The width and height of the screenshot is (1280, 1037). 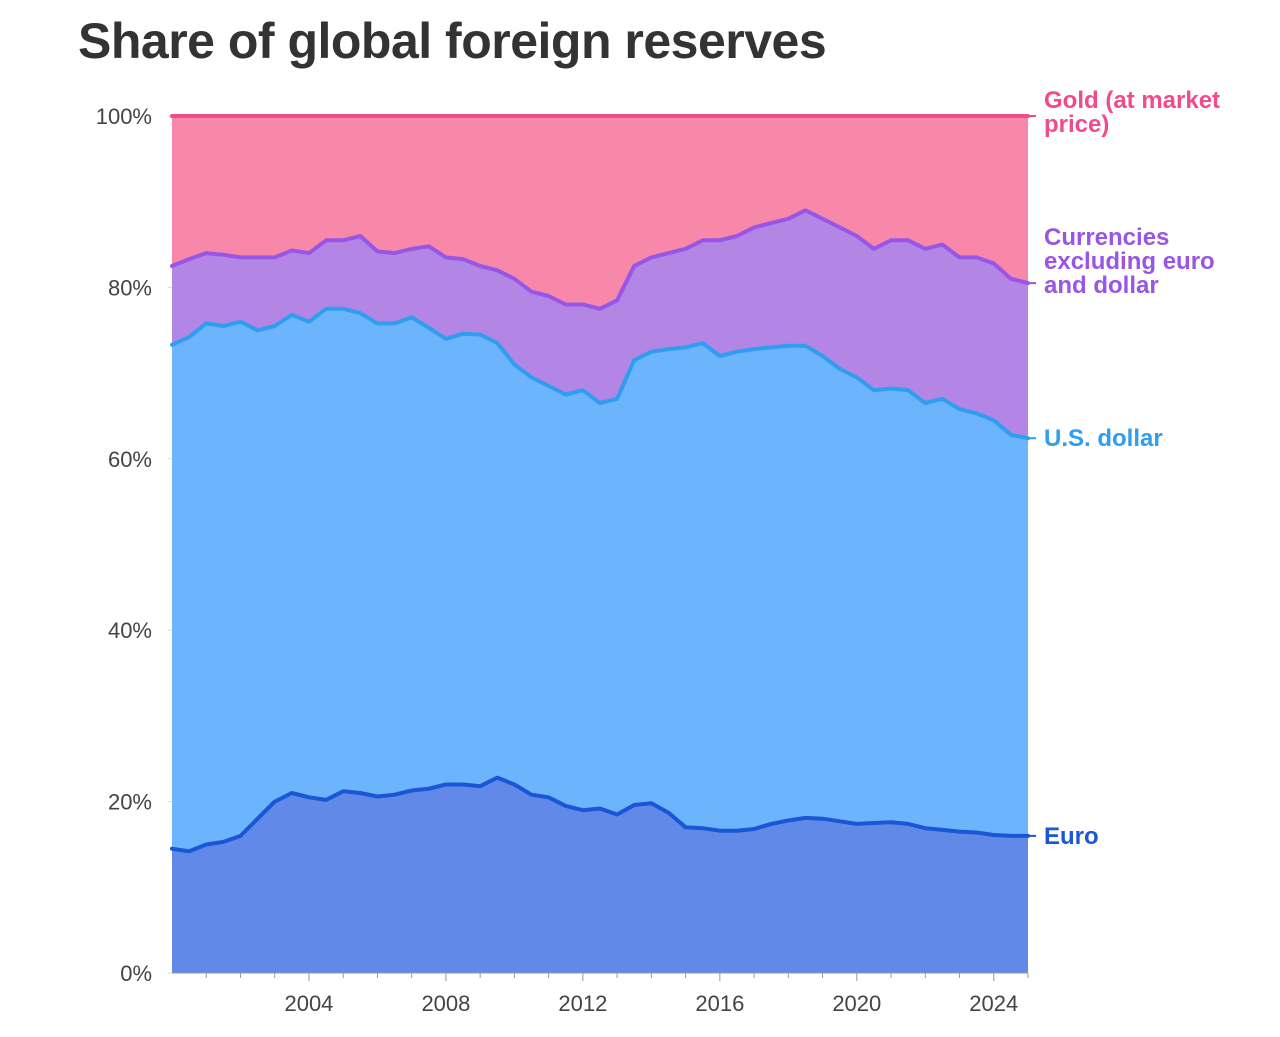 What do you see at coordinates (1106, 237) in the screenshot?
I see `series-label-1-line-0: Currencies` at bounding box center [1106, 237].